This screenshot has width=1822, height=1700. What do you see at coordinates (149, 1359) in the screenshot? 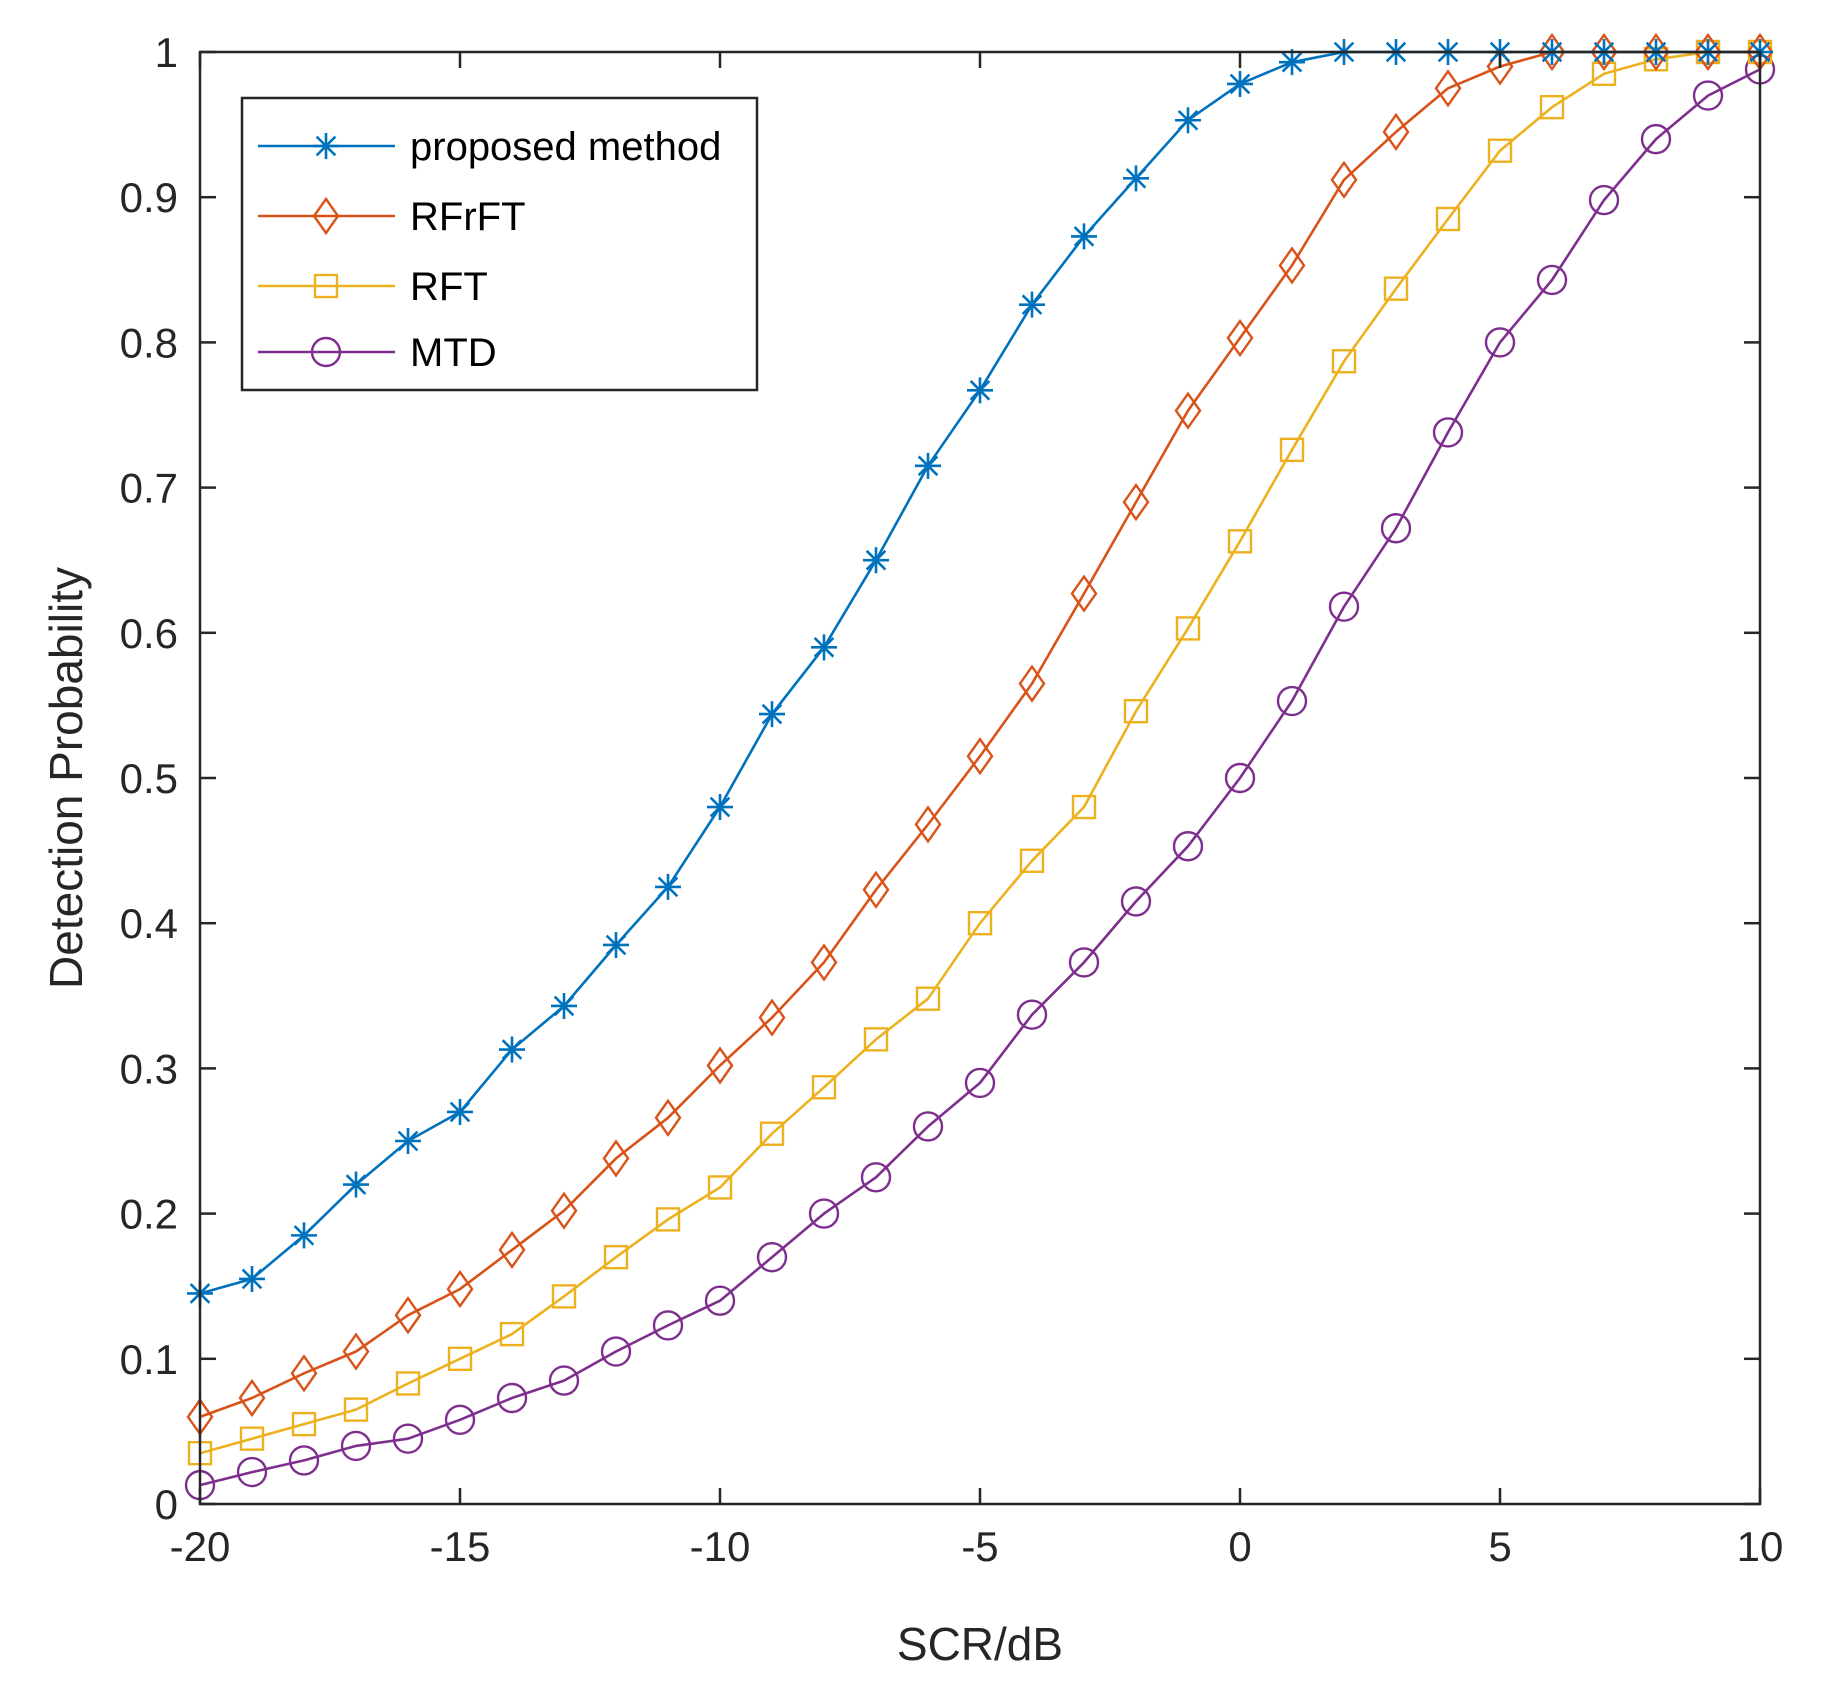
I see `y-tick-label: 0.1` at bounding box center [149, 1359].